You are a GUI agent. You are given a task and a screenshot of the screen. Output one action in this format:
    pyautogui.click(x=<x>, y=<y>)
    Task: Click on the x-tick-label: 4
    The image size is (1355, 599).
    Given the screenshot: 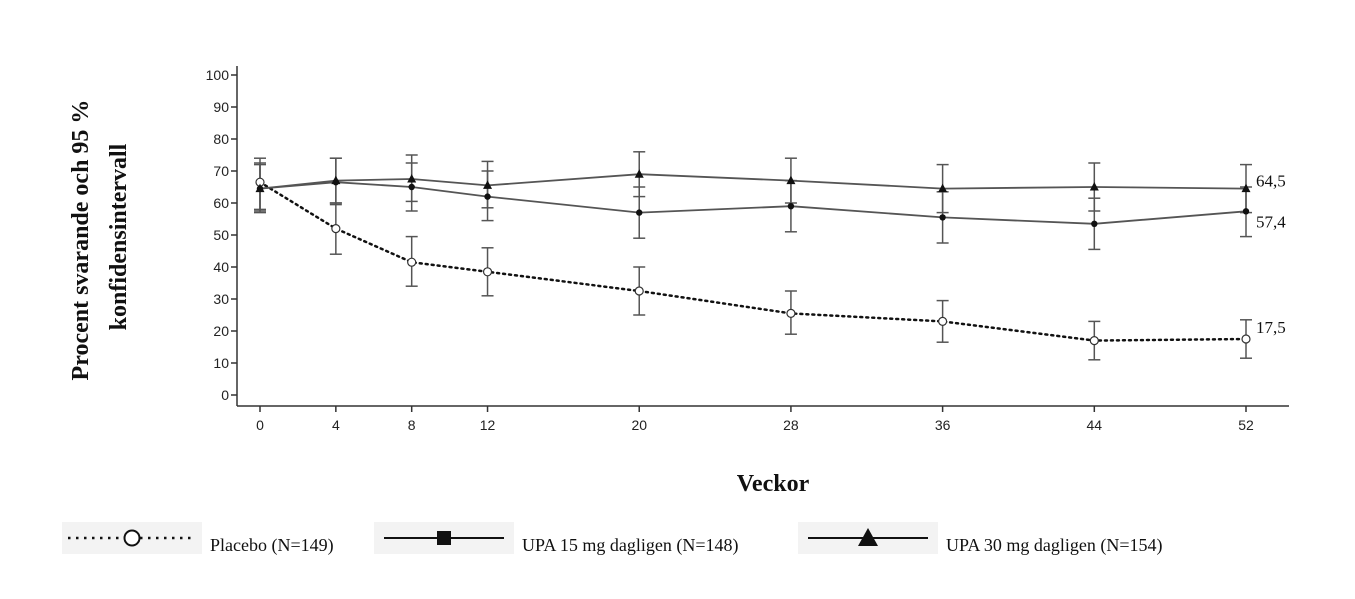 What is the action you would take?
    pyautogui.click(x=336, y=425)
    